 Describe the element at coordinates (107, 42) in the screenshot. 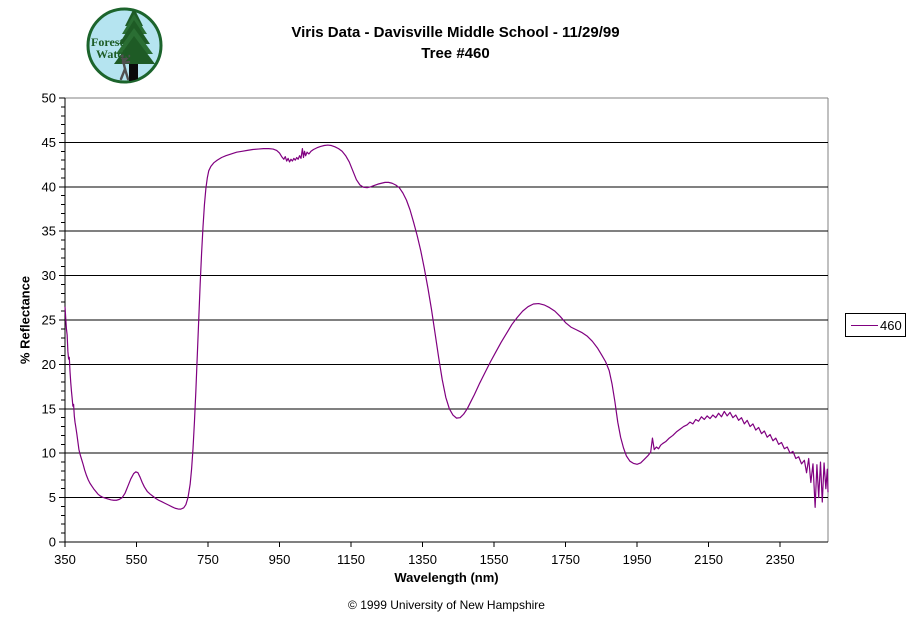

I see `logo-text-line1: Forest` at that location.